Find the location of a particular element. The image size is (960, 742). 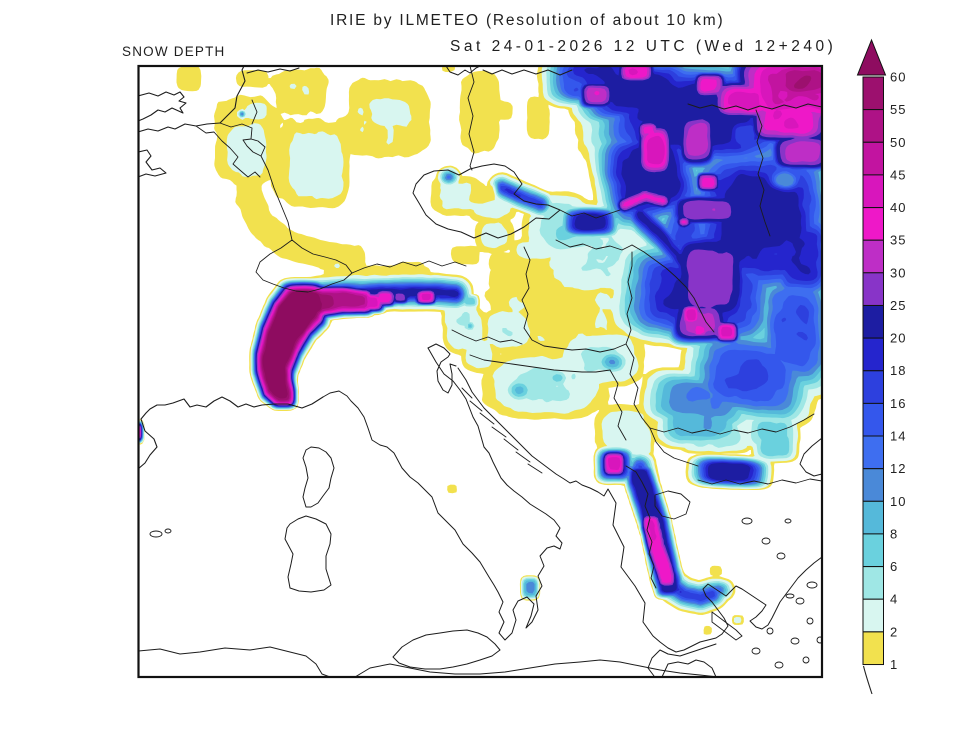

svg-text: 2 is located at coordinates (894, 631).